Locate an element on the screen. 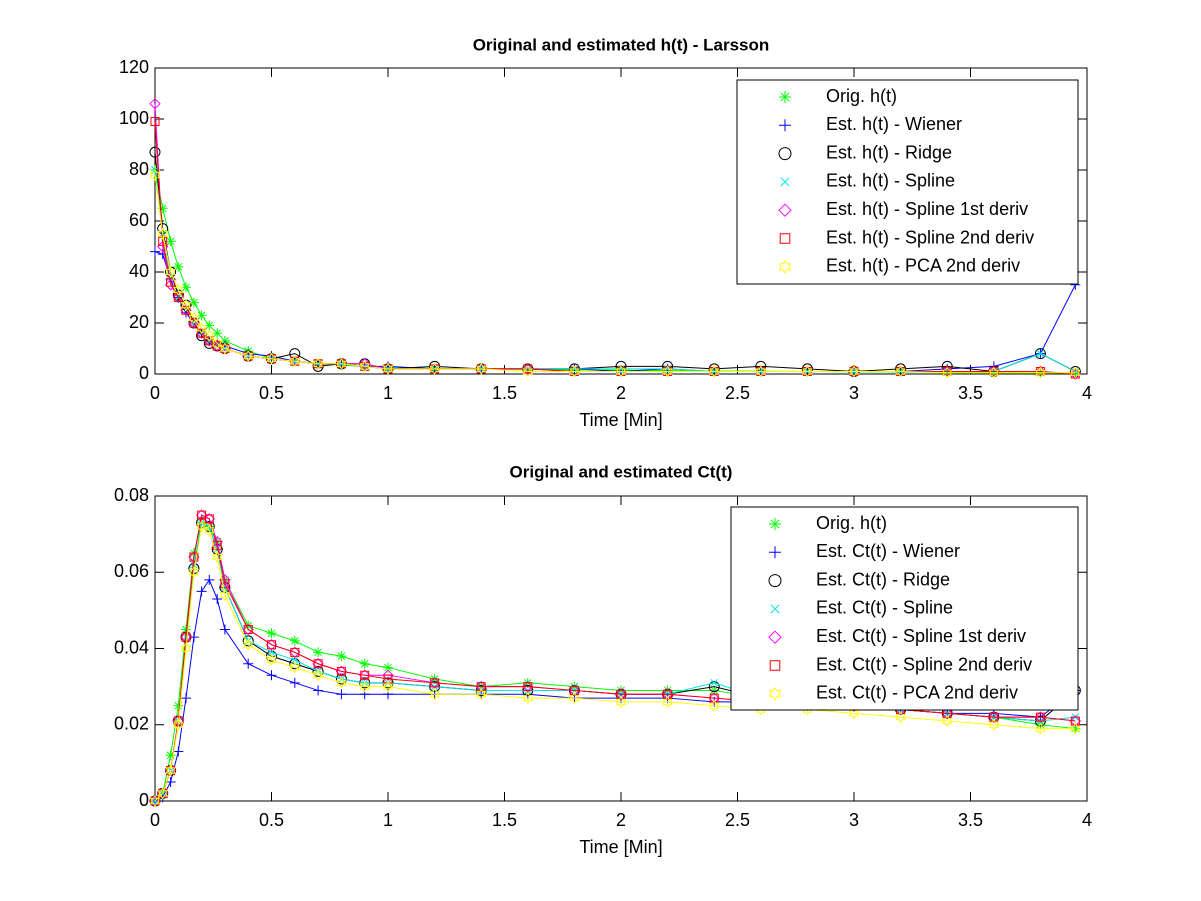  legend-label: Est. Ct(t) - Wiener is located at coordinates (888, 551).